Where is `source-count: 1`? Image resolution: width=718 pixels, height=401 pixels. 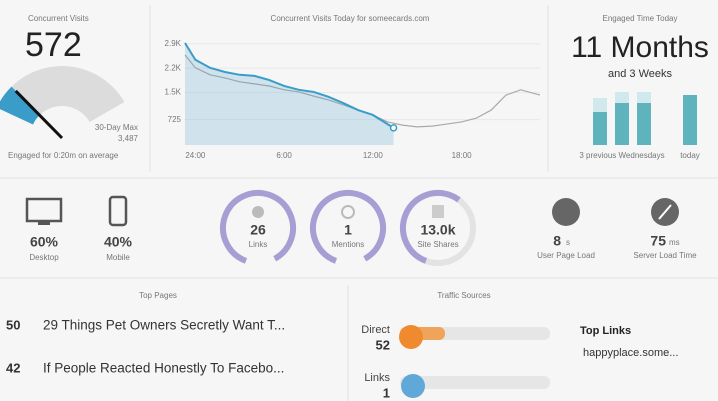 source-count: 1 is located at coordinates (386, 392).